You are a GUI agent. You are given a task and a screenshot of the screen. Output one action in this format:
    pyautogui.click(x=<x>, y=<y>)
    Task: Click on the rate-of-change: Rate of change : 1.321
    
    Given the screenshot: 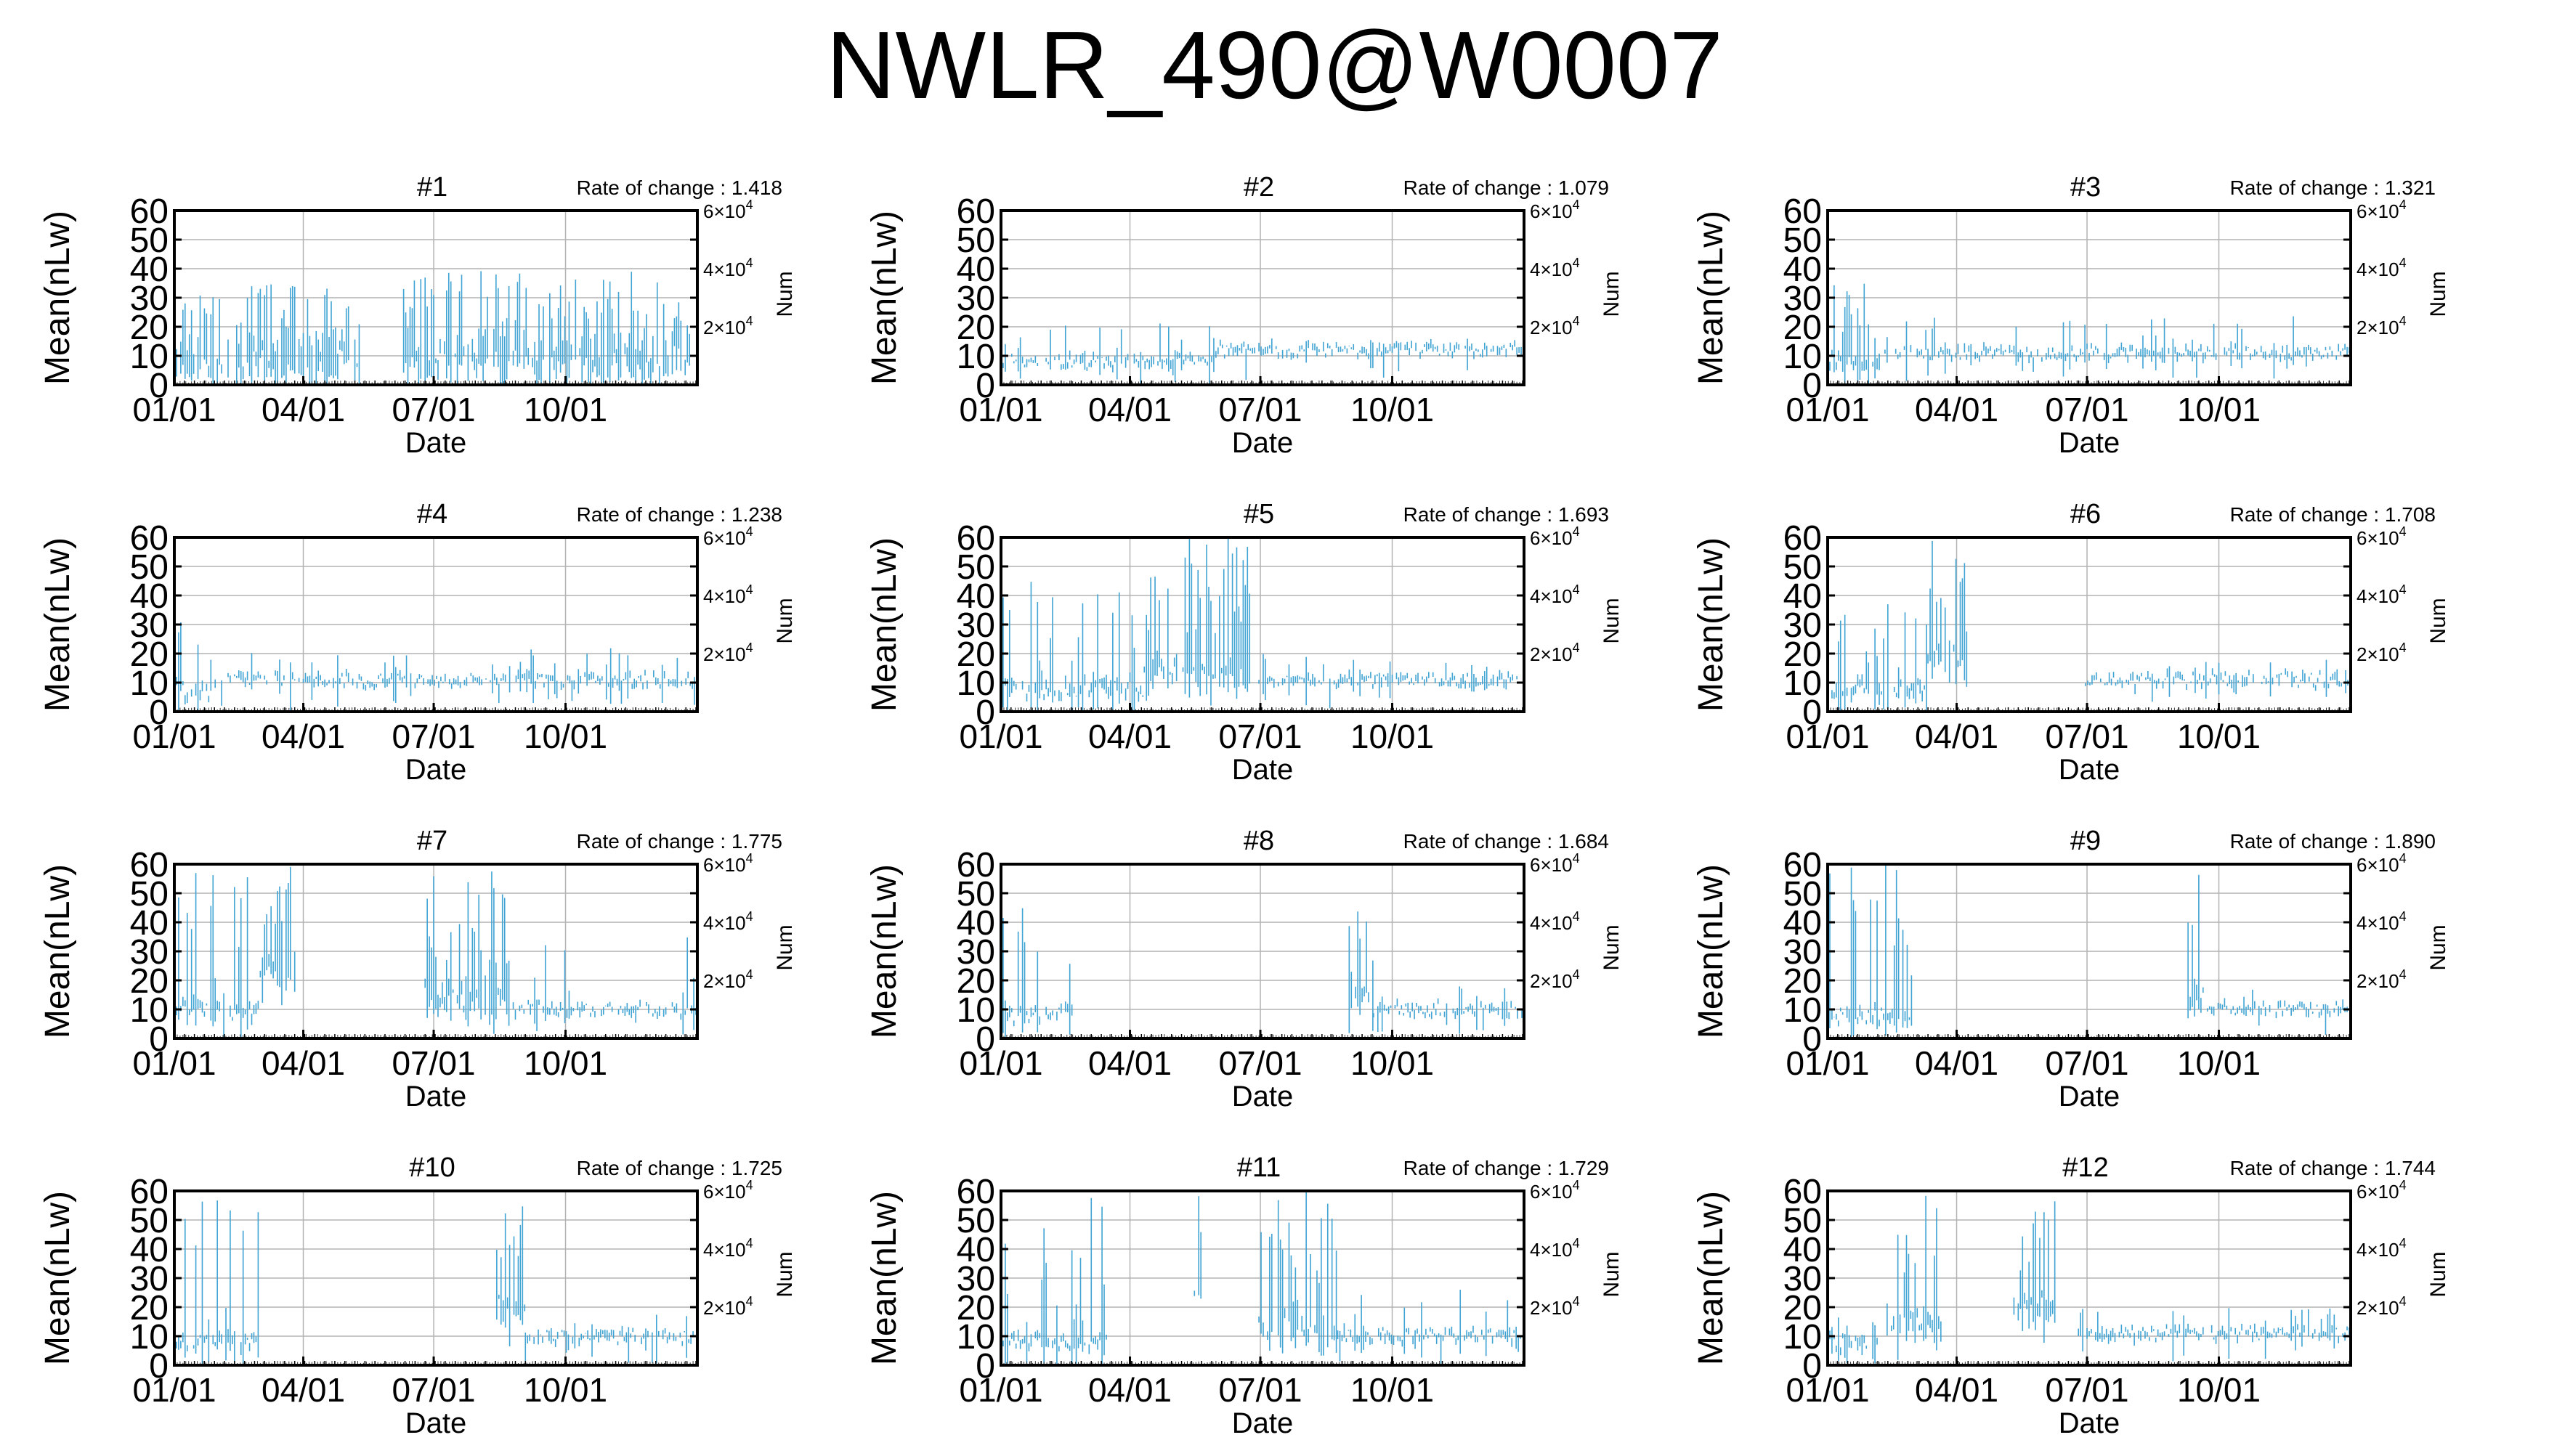 What is the action you would take?
    pyautogui.click(x=2333, y=188)
    